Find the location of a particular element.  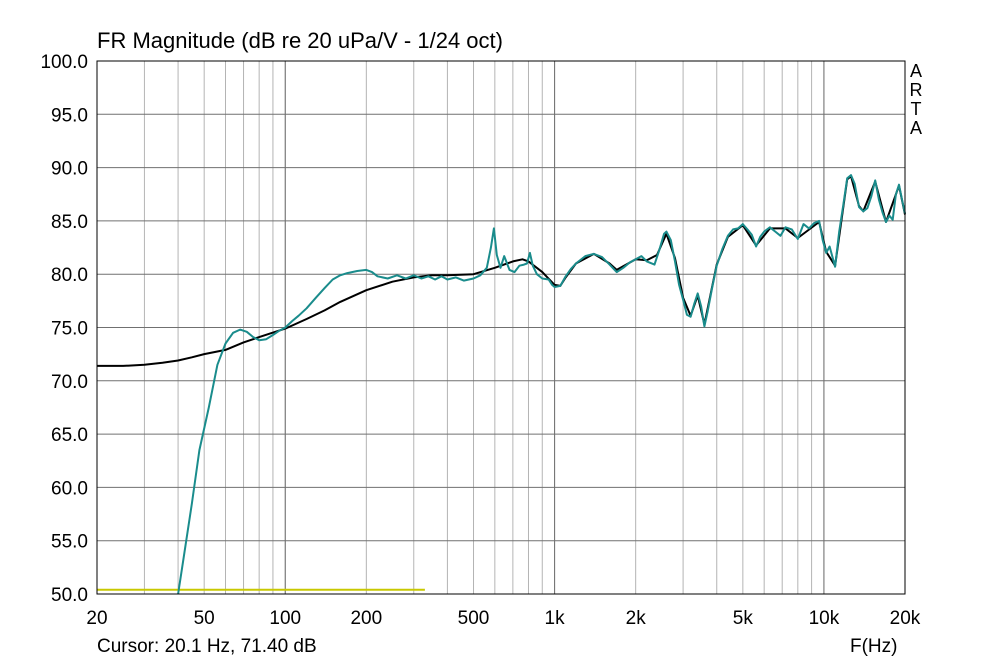

x-tick-label: 50 is located at coordinates (204, 618).